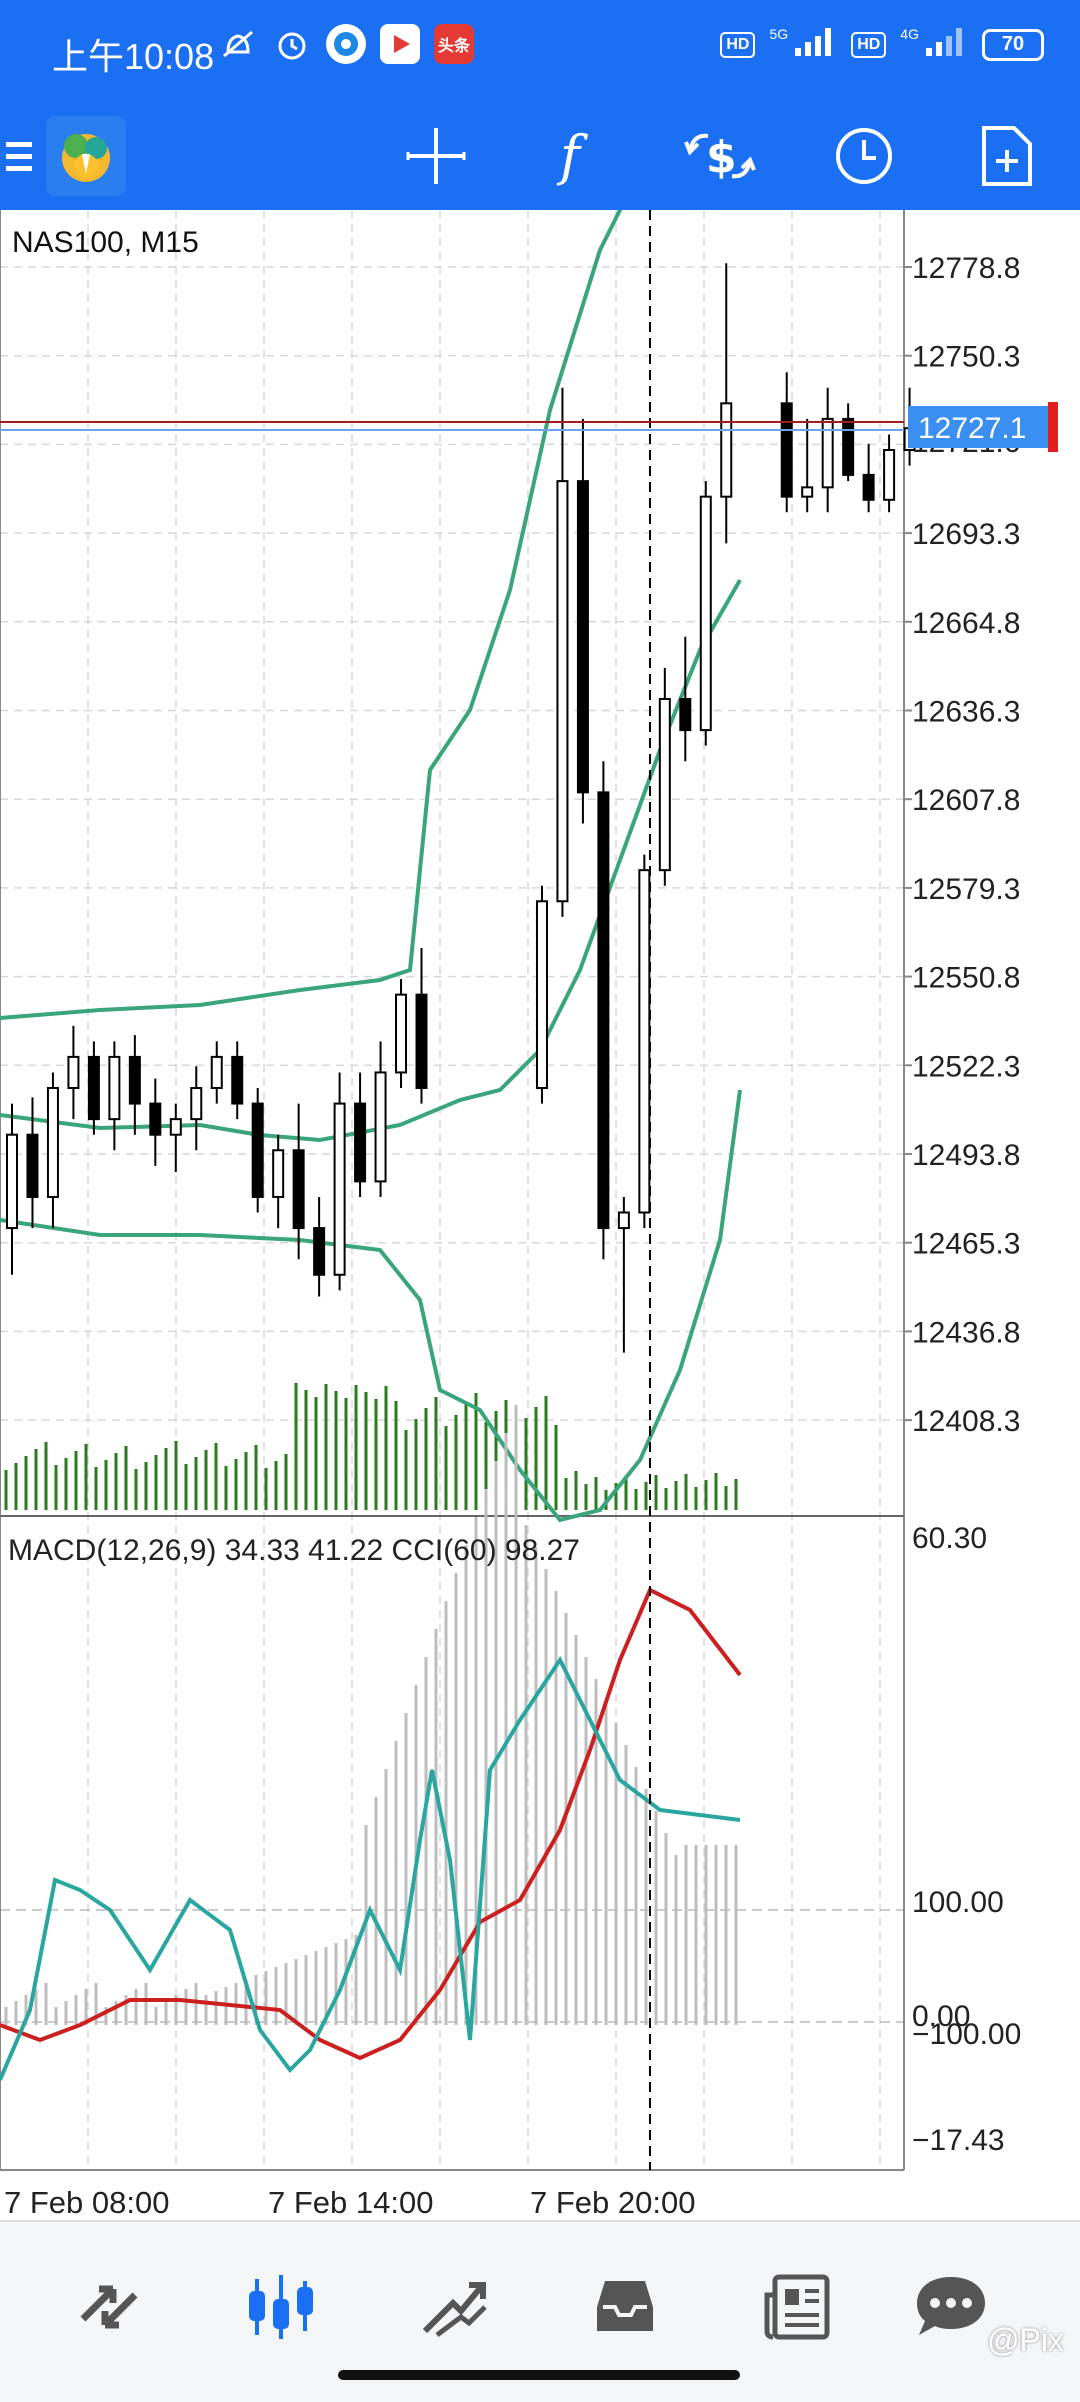 This screenshot has height=2402, width=1080. Describe the element at coordinates (797, 2307) in the screenshot. I see `news-icon` at that location.